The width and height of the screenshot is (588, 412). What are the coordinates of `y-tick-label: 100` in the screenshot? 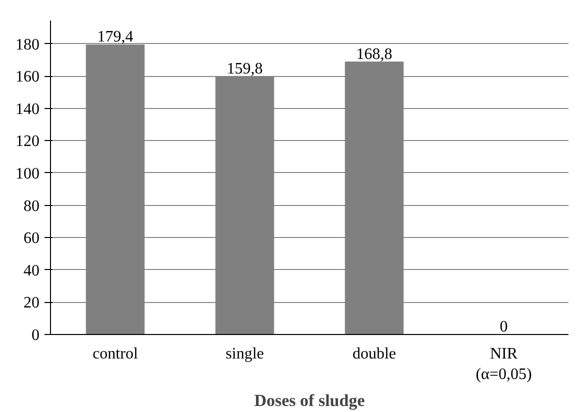 It's located at (28, 173).